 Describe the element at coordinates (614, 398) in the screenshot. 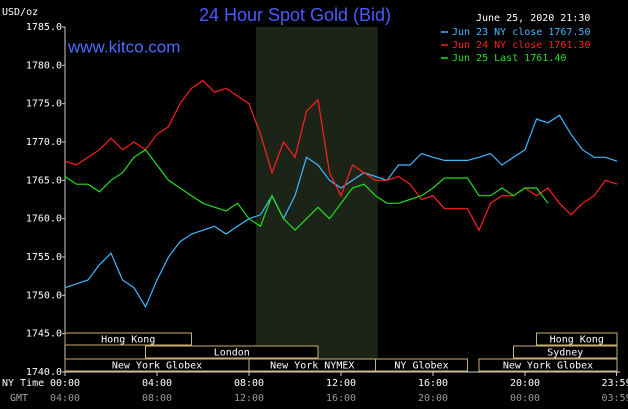

I see `x2-tick-label: 03:59` at that location.